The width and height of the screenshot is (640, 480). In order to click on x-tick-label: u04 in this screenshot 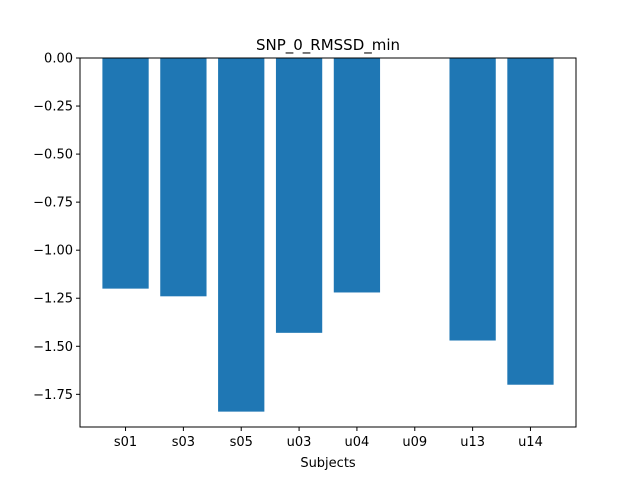, I will do `click(357, 442)`.